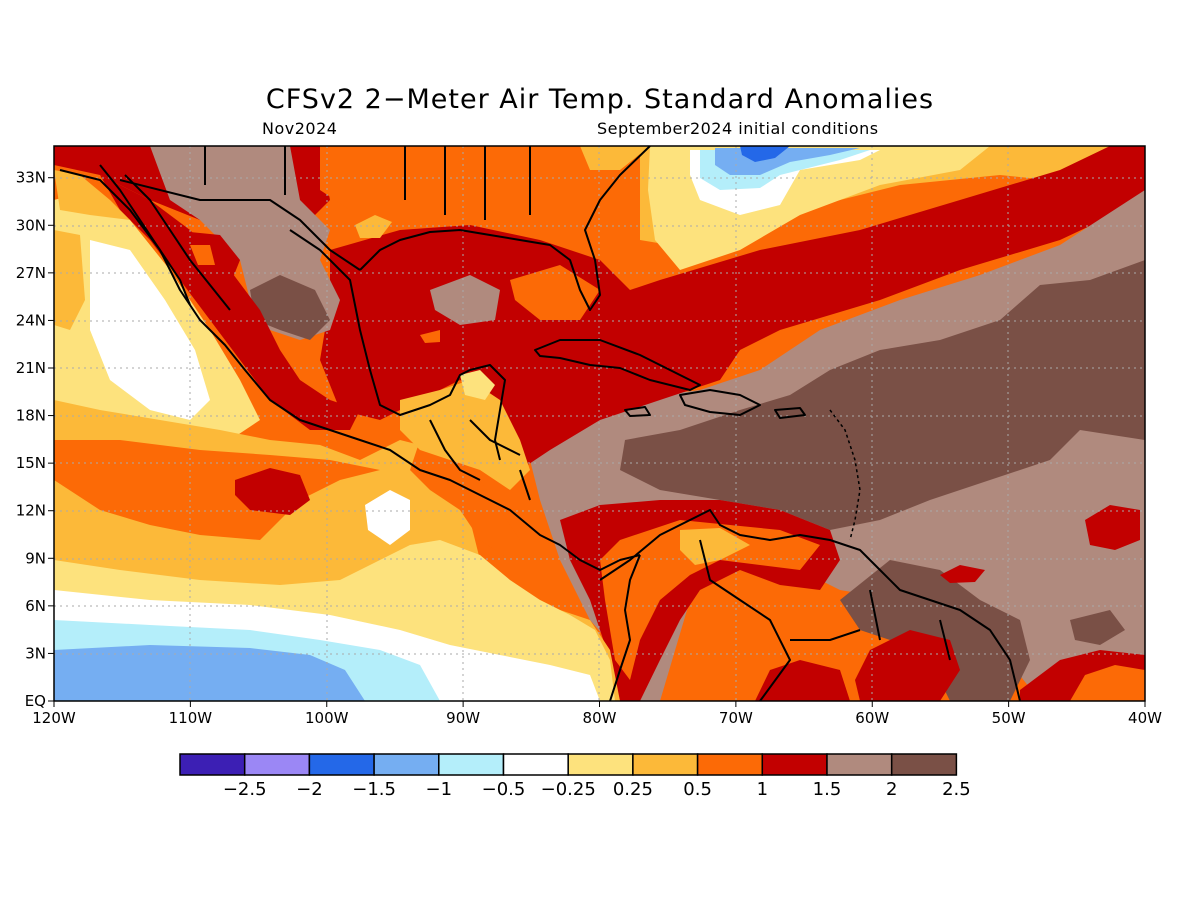 The height and width of the screenshot is (900, 1200). What do you see at coordinates (956, 789) in the screenshot?
I see `colorbar-label: 2.5` at bounding box center [956, 789].